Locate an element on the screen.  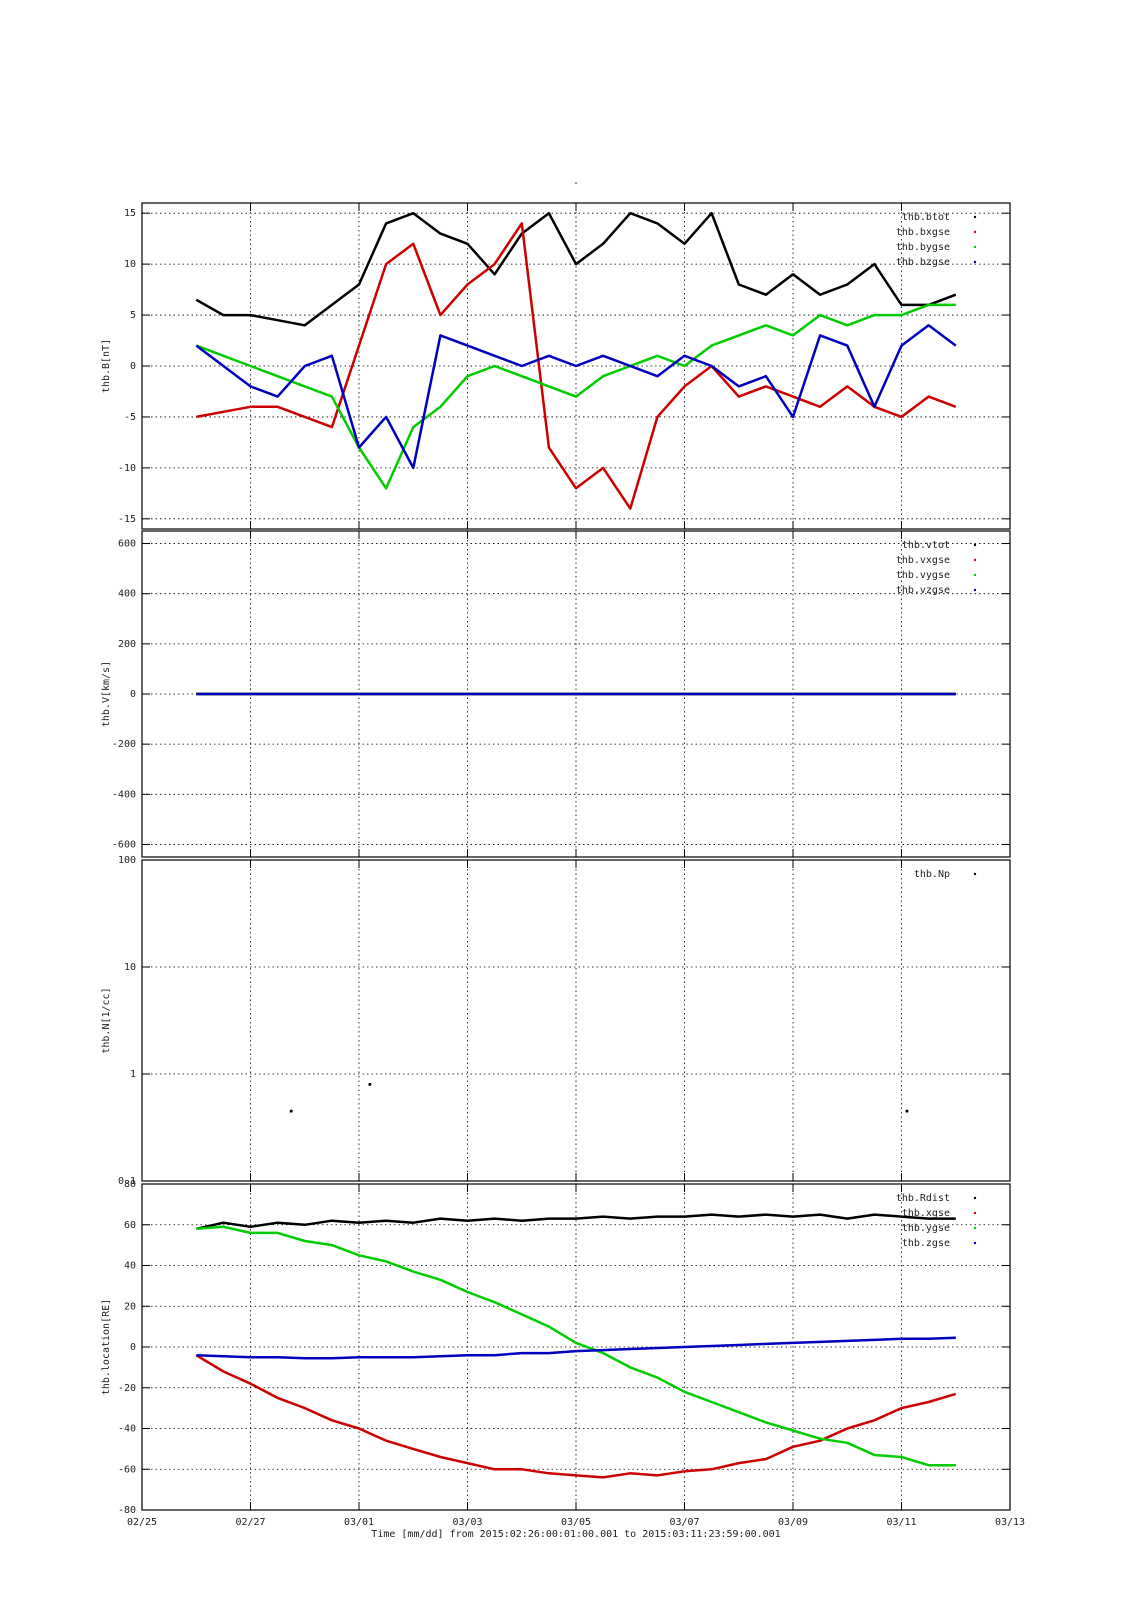
y-tick-label: -5 is located at coordinates (130, 417).